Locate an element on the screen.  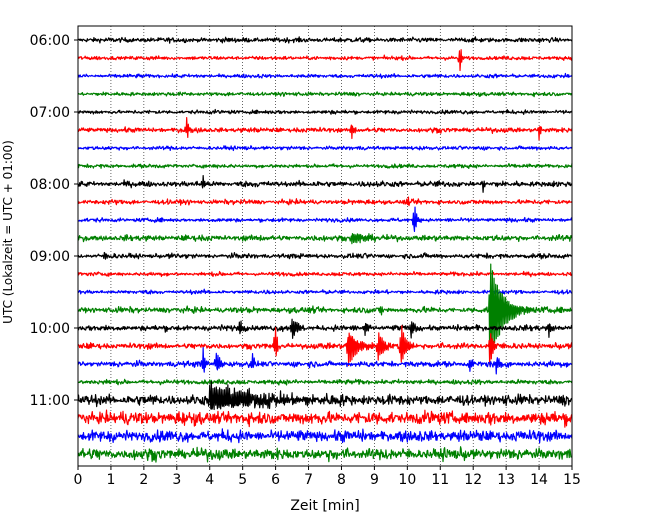
x-tick-label: 2 is located at coordinates (143, 480).